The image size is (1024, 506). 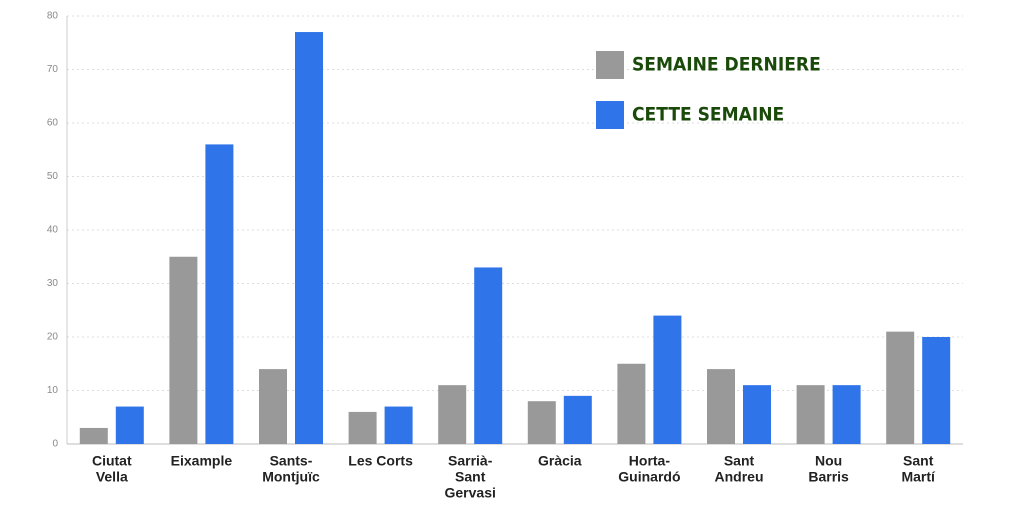 What do you see at coordinates (560, 461) in the screenshot?
I see `x-tick-label: Gràcia` at bounding box center [560, 461].